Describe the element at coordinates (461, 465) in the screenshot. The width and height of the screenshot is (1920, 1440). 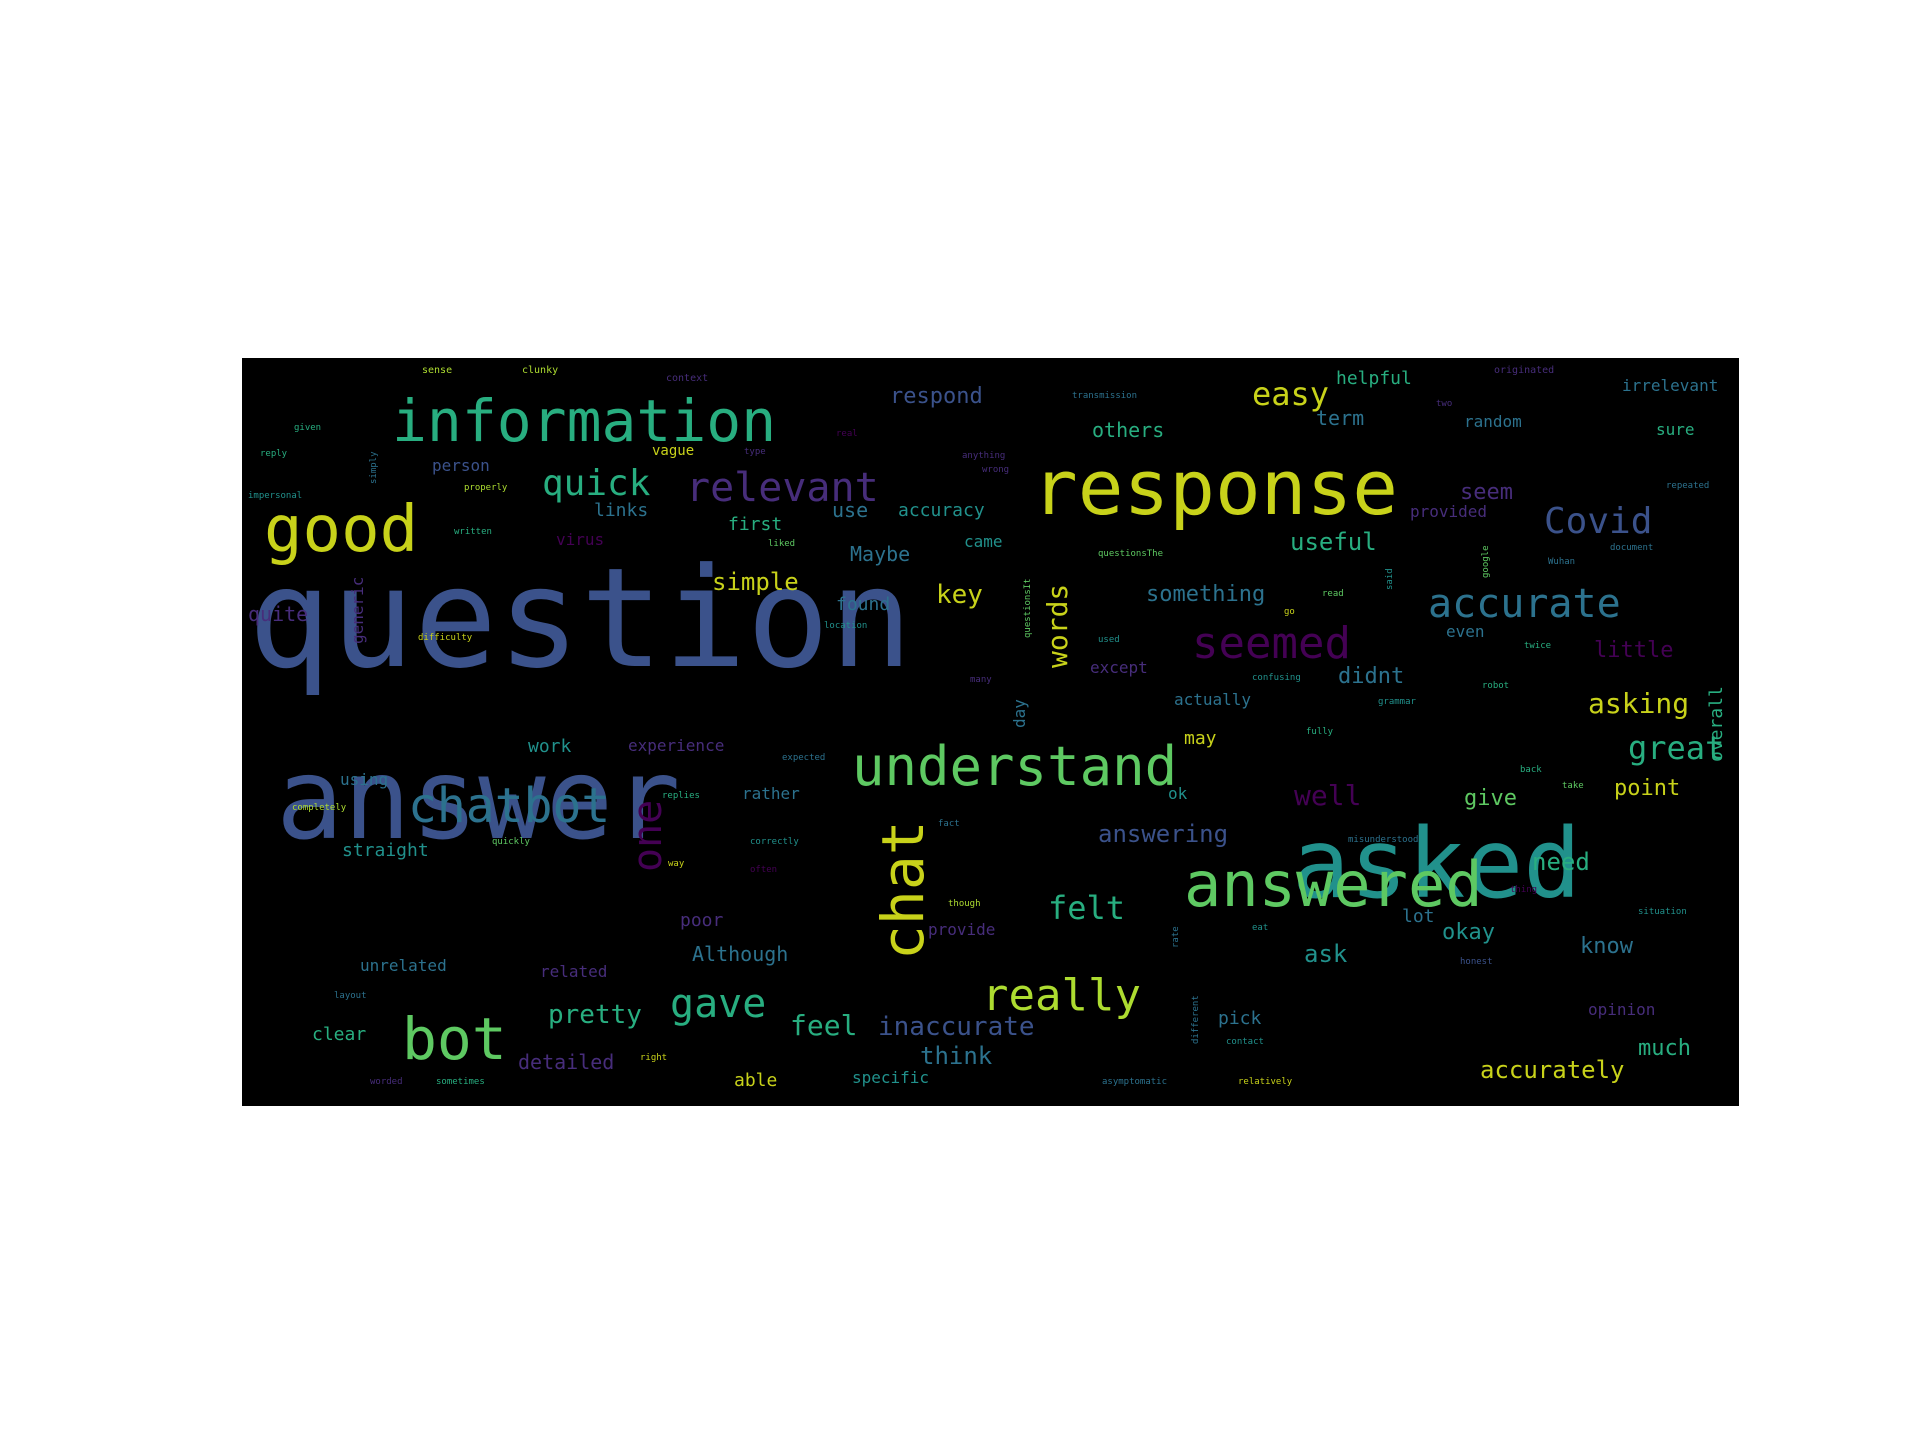
I see `word-person: person` at that location.